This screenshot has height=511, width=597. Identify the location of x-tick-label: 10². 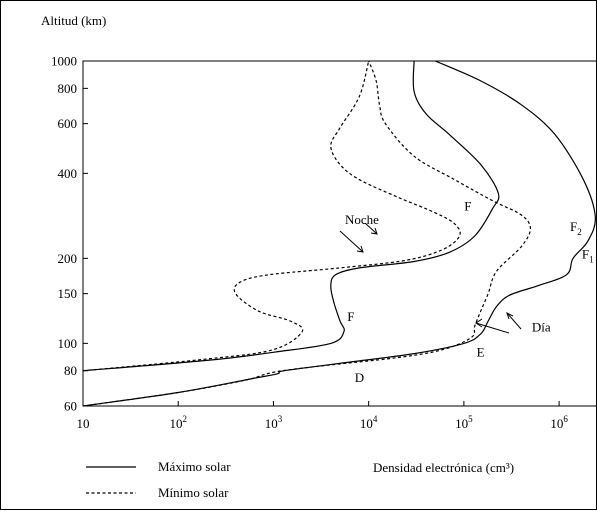
(178, 422).